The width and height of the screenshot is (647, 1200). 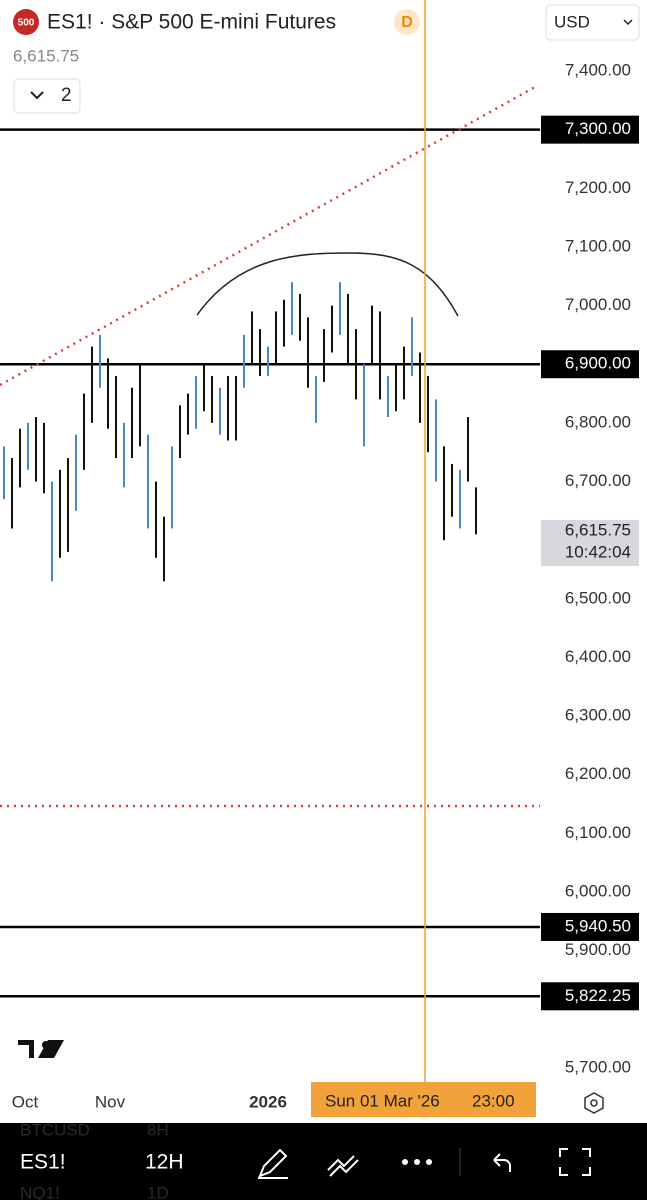 What do you see at coordinates (592, 22) in the screenshot?
I see `currency-select` at bounding box center [592, 22].